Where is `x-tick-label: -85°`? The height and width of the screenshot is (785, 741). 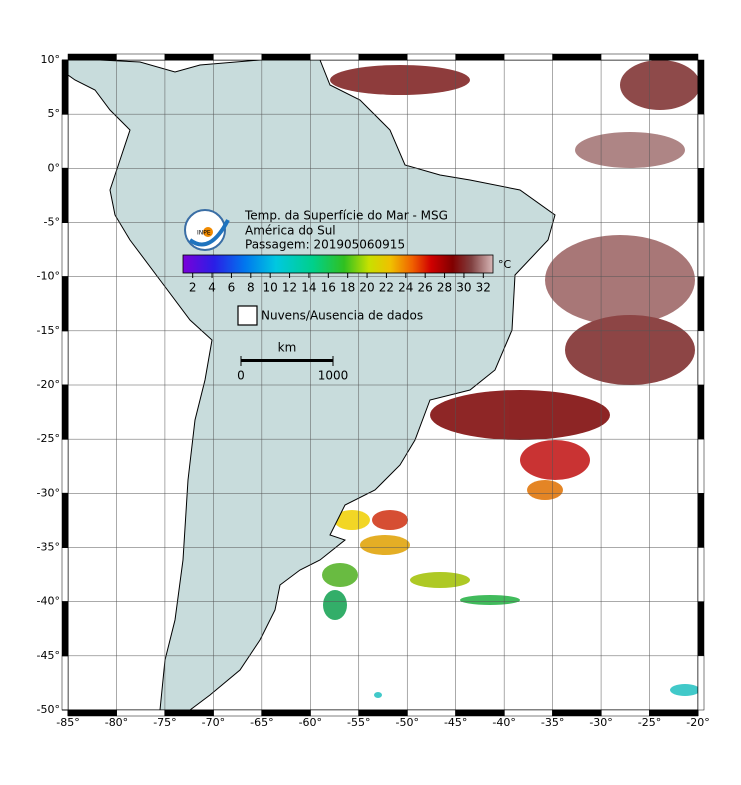
x-tick-label: -85° is located at coordinates (67, 722).